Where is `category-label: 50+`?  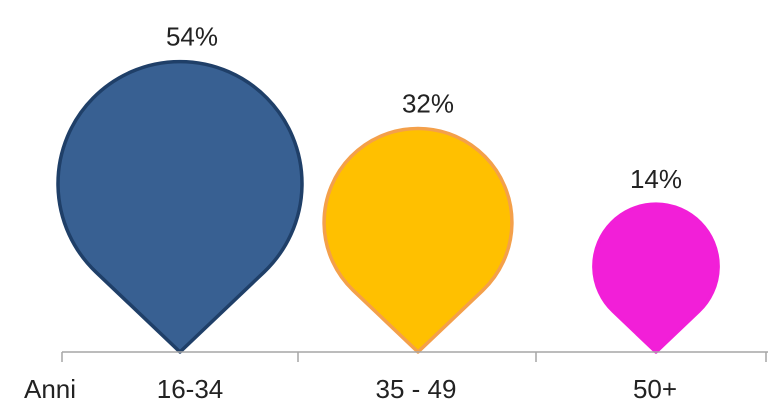 category-label: 50+ is located at coordinates (655, 389).